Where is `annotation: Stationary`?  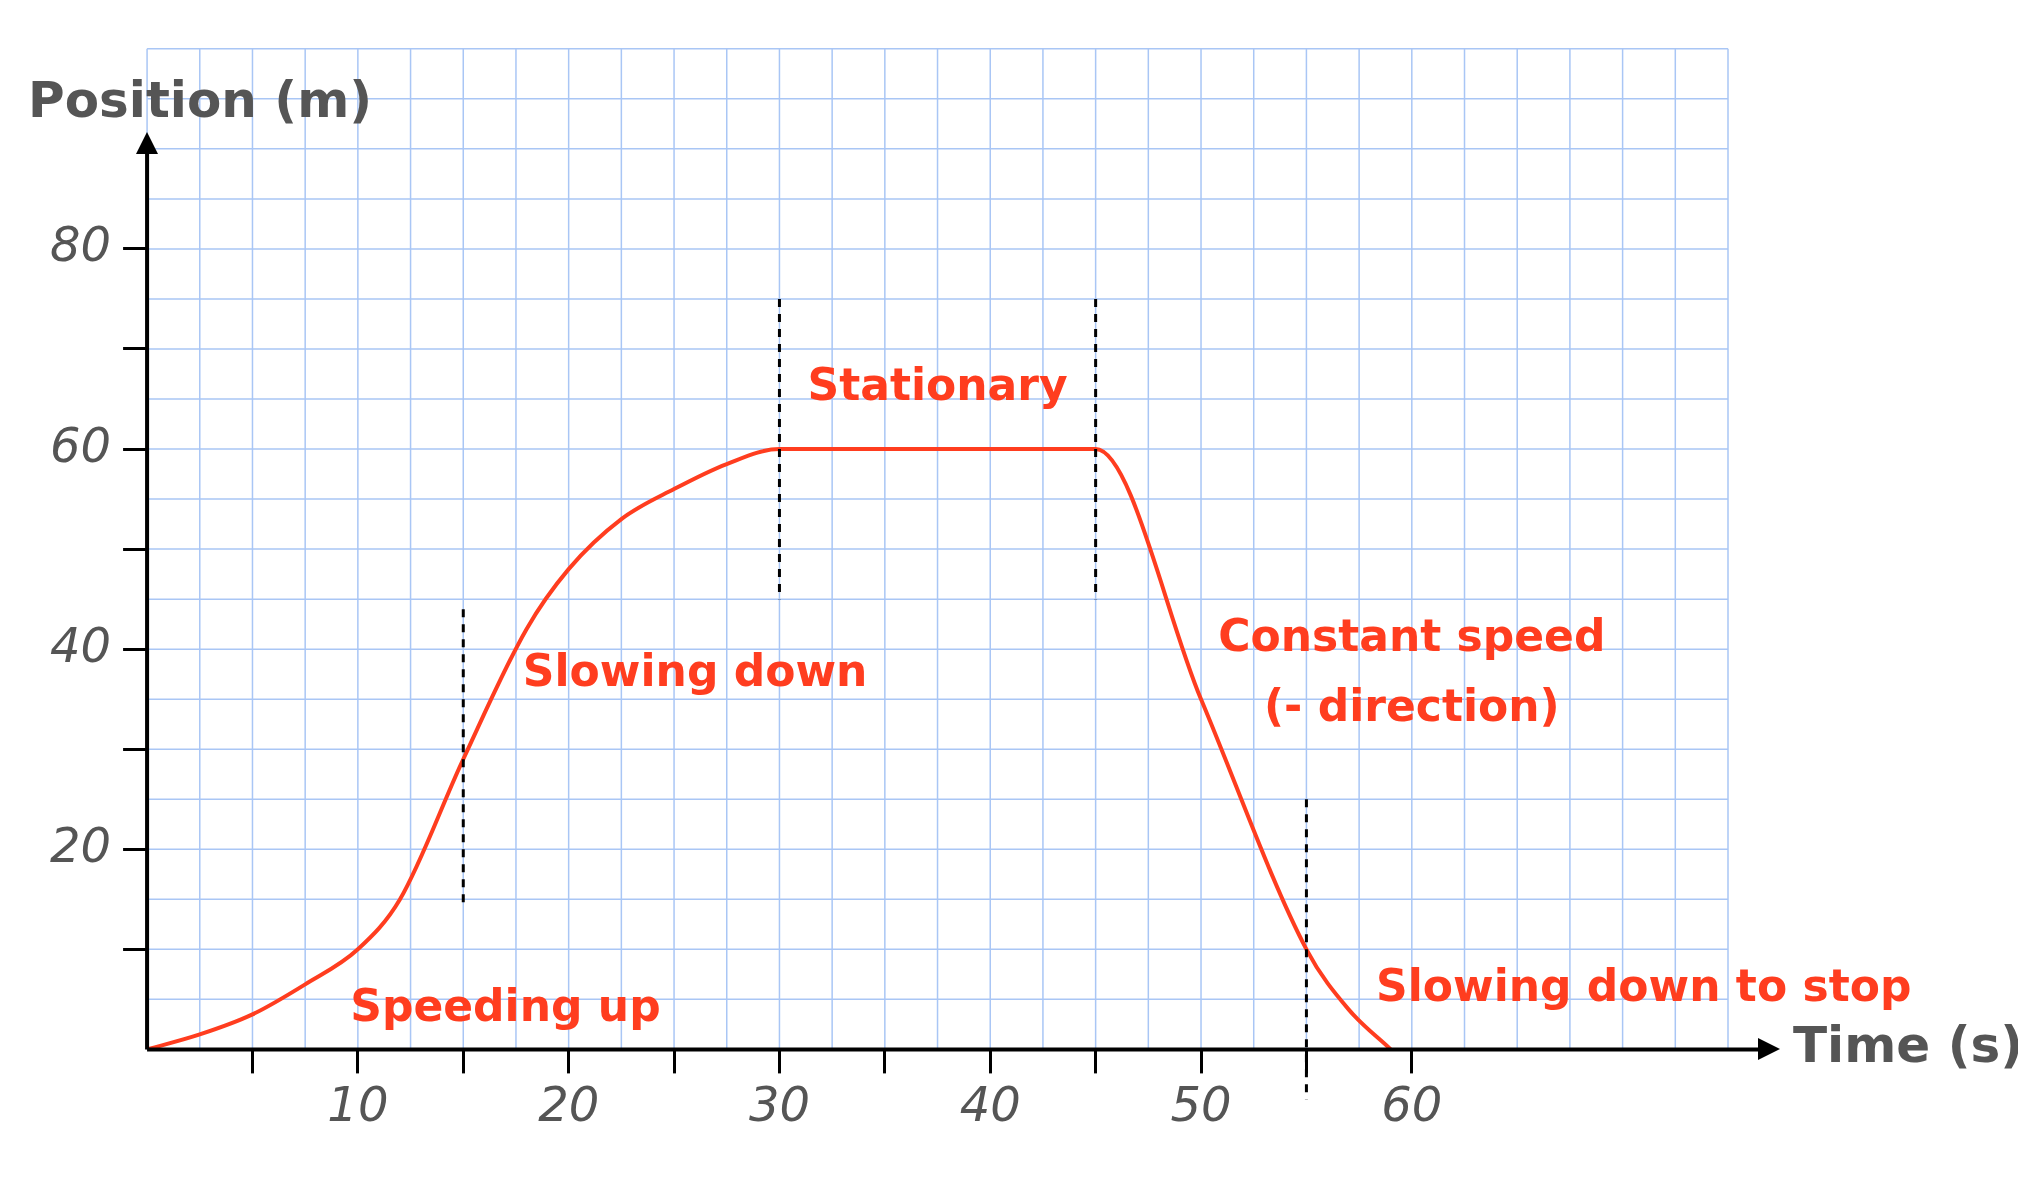 annotation: Stationary is located at coordinates (937, 385).